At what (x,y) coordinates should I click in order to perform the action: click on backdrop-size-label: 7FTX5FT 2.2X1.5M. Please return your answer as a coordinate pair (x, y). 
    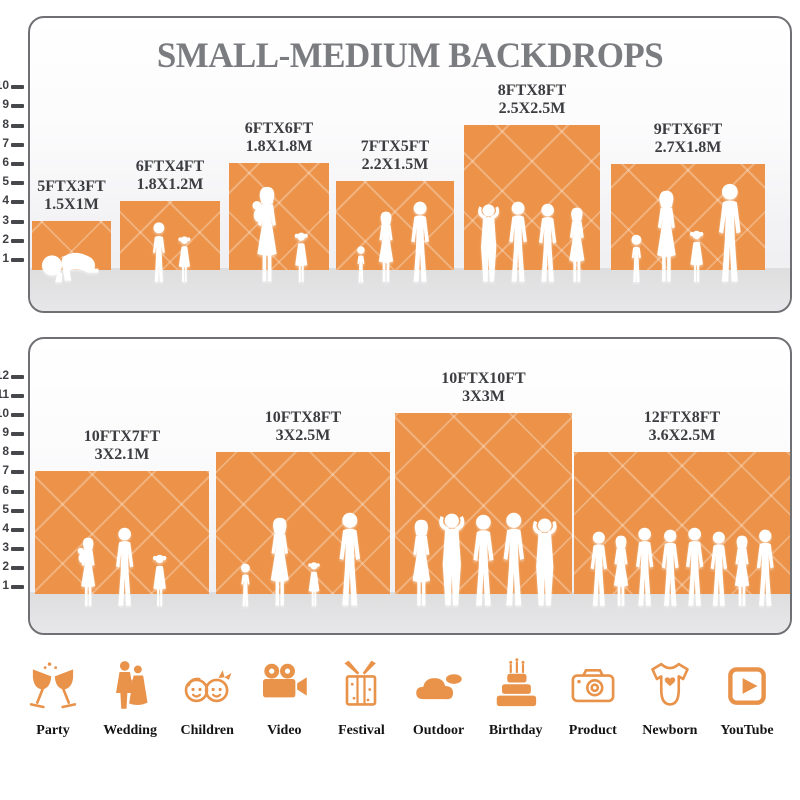
    Looking at the image, I should click on (395, 156).